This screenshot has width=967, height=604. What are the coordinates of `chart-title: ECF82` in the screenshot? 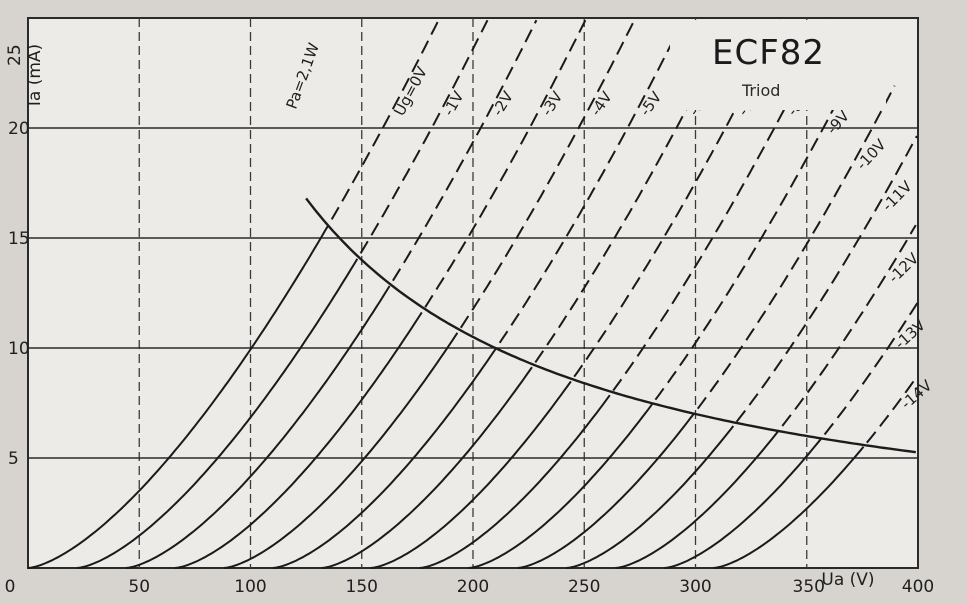 It's located at (768, 53).